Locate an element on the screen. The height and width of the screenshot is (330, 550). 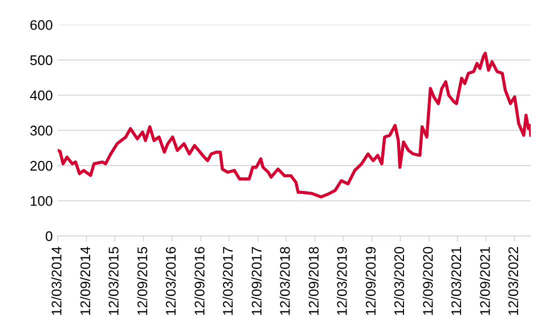
x-tick-label: 12/03/2016 is located at coordinates (171, 280).